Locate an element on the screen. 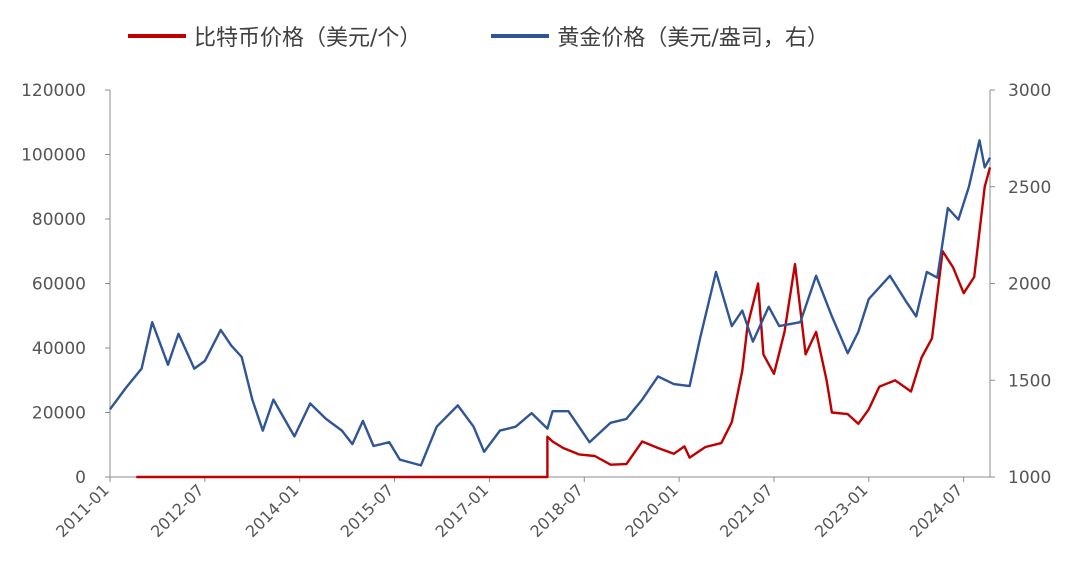  legend-swatch-gold is located at coordinates (520, 36).